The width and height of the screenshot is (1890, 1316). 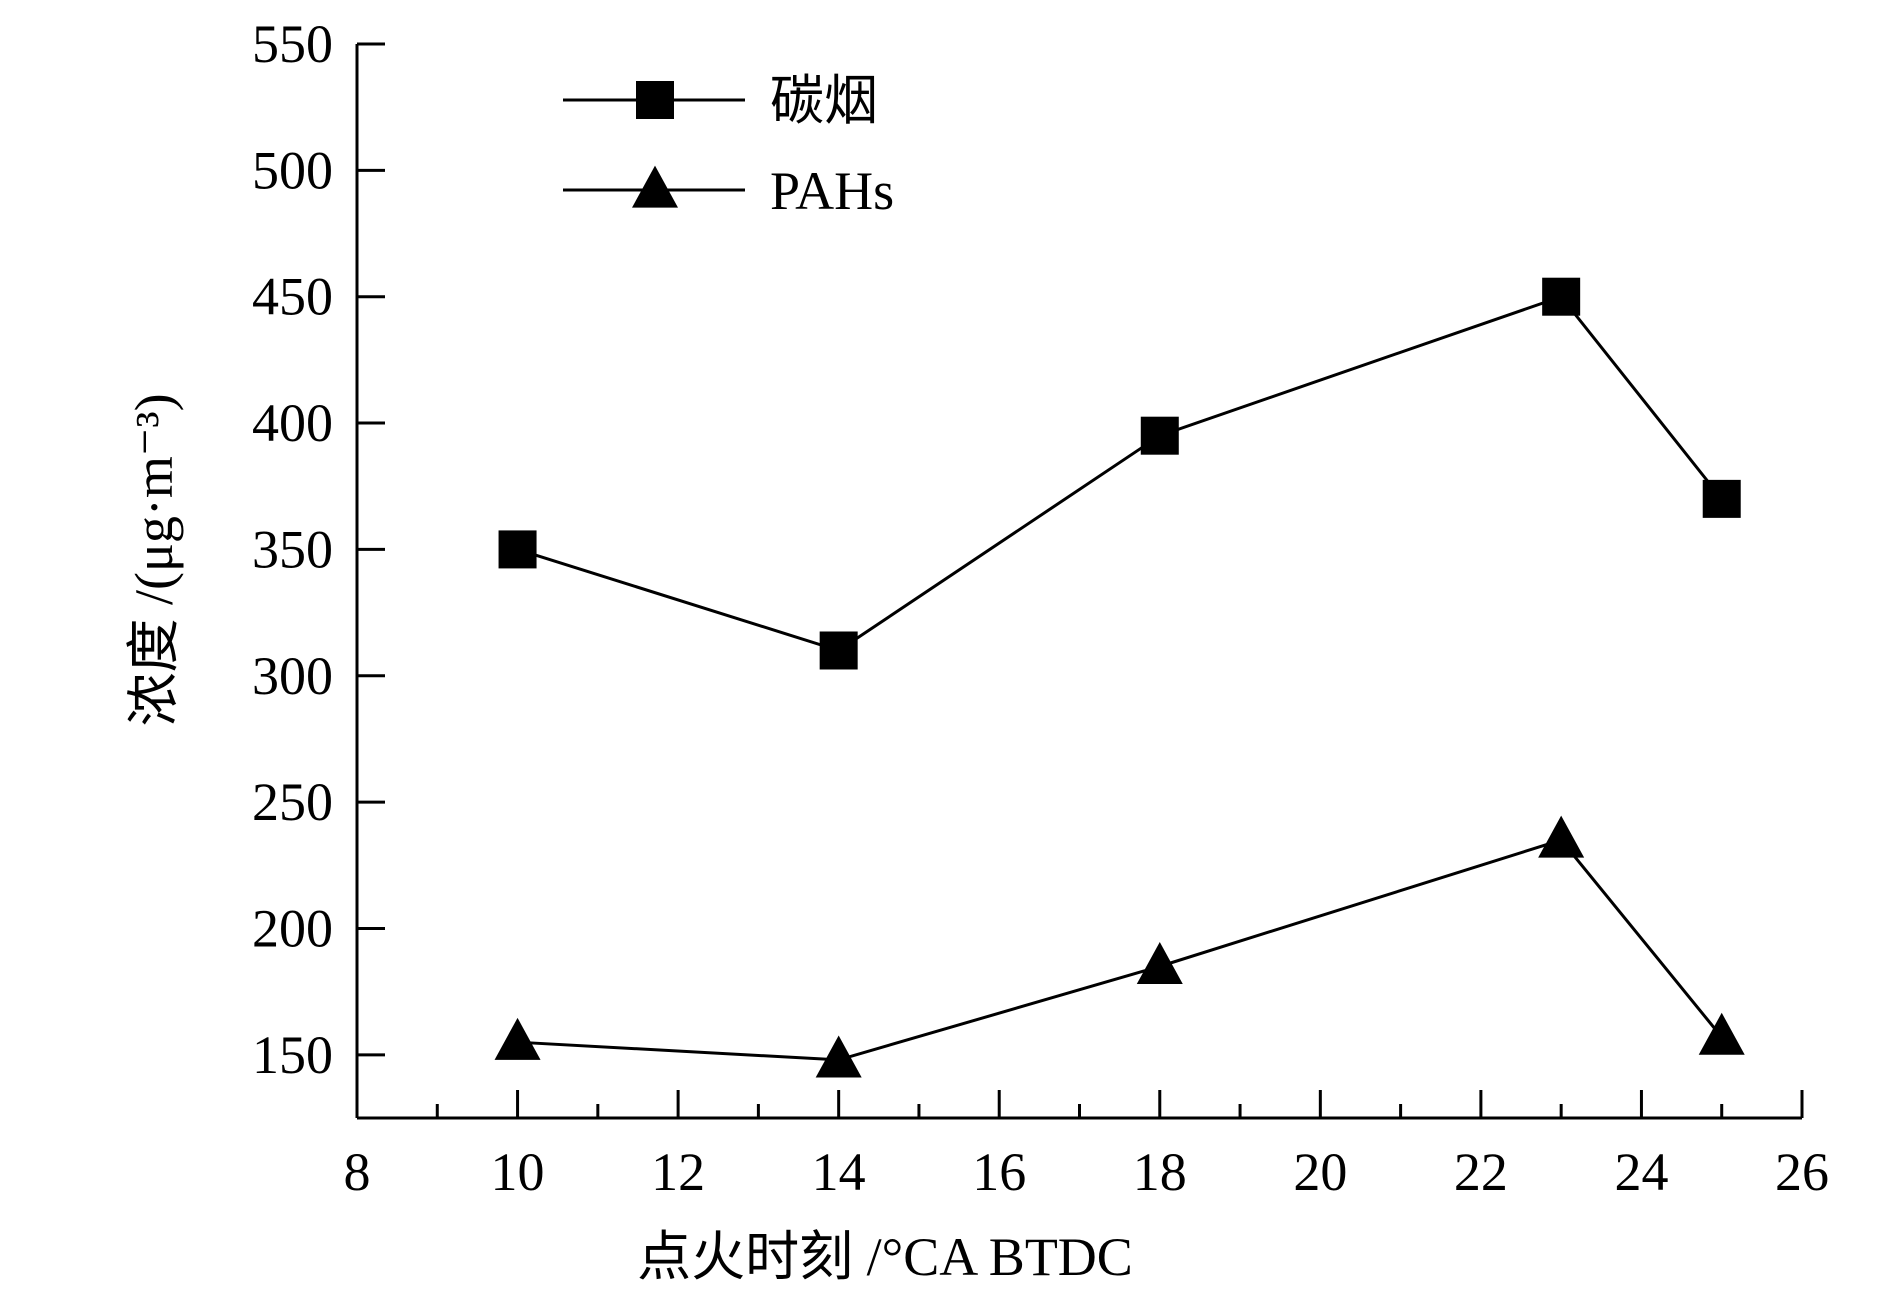 I want to click on x-tick-label-12: 12, so click(x=678, y=1172).